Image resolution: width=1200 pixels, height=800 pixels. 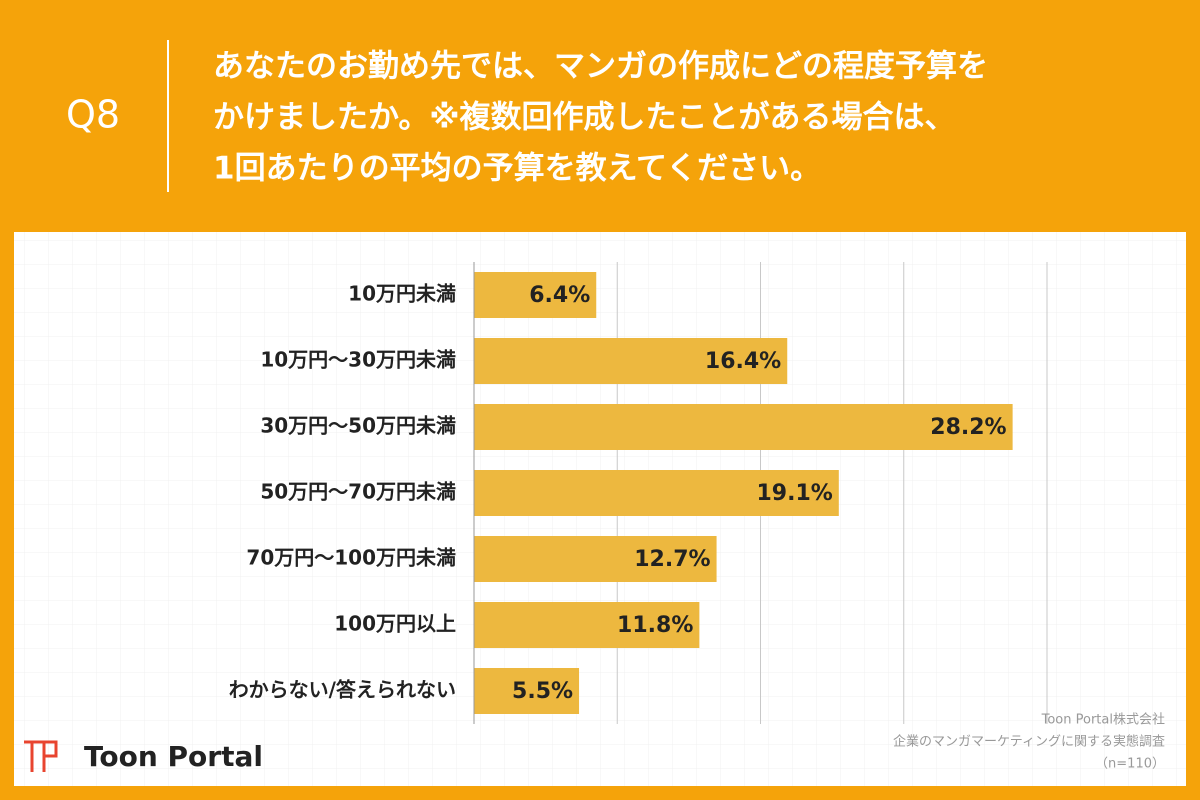 What do you see at coordinates (672, 559) in the screenshot?
I see `value-label: 12.7%` at bounding box center [672, 559].